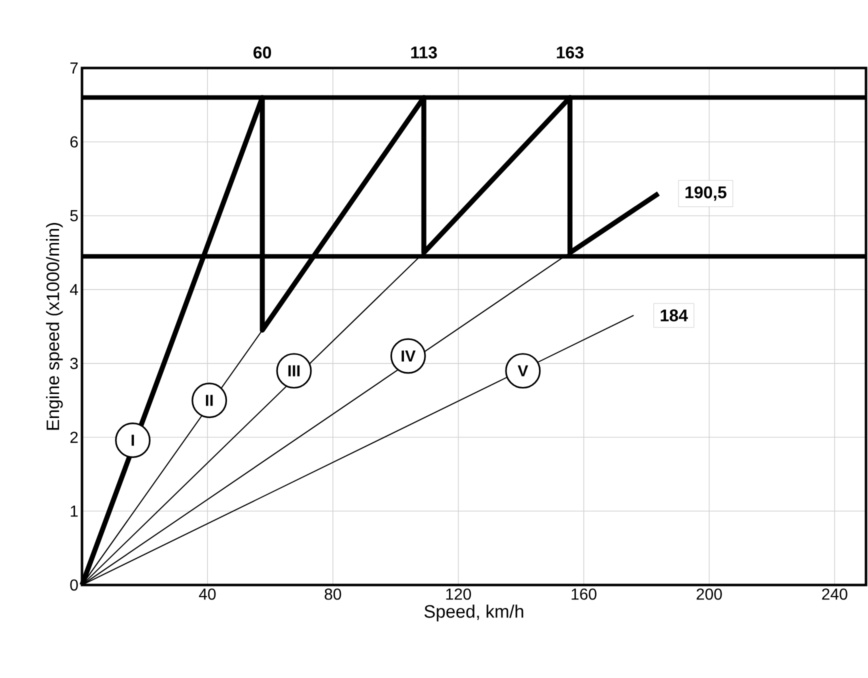 The image size is (868, 678). I want to click on y-tick-label: 3, so click(74, 364).